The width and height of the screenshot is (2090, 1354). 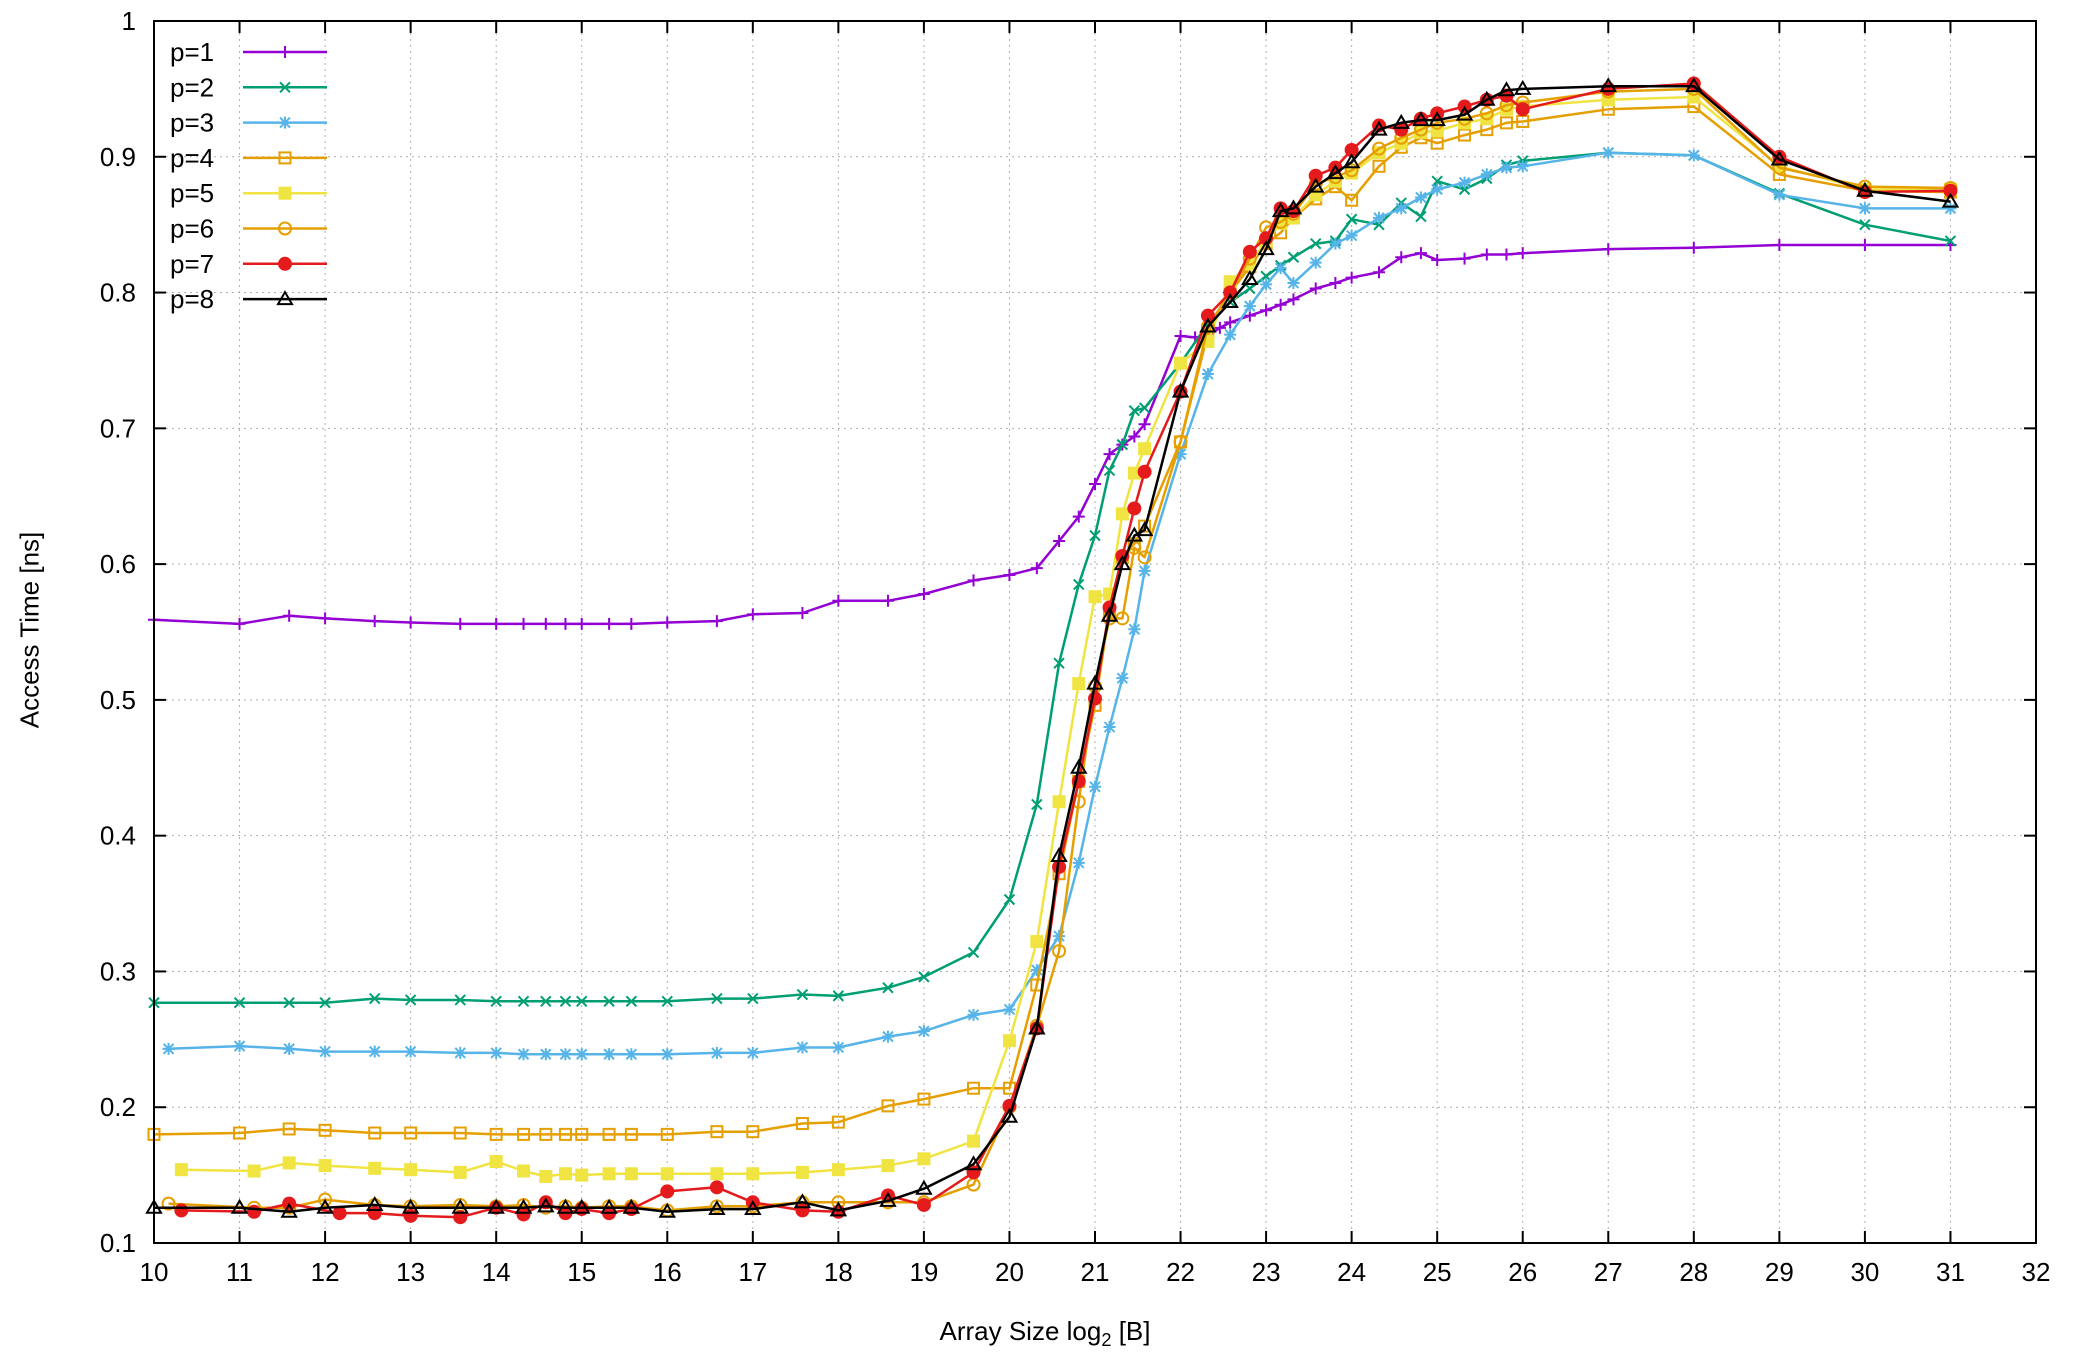 I want to click on y-tick-label: 0.1, so click(x=118, y=1243).